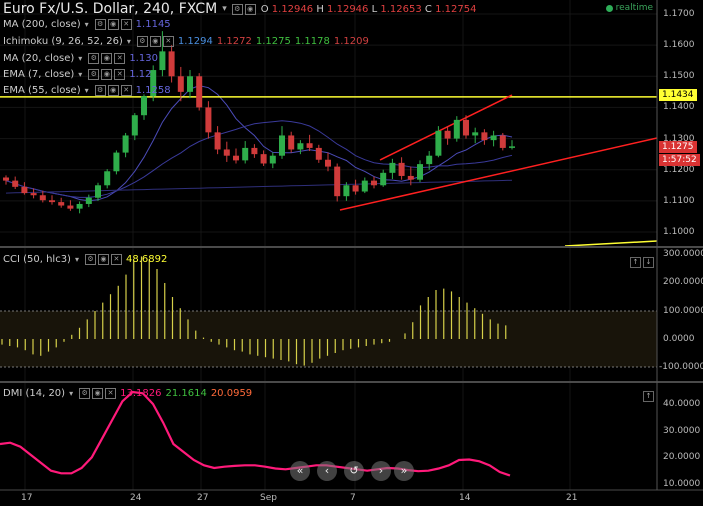 The image size is (703, 506). I want to click on indicator-row-ma20: MA (20, close) ▾ ⚙ ◉ ✕ 1.130, so click(80, 58).